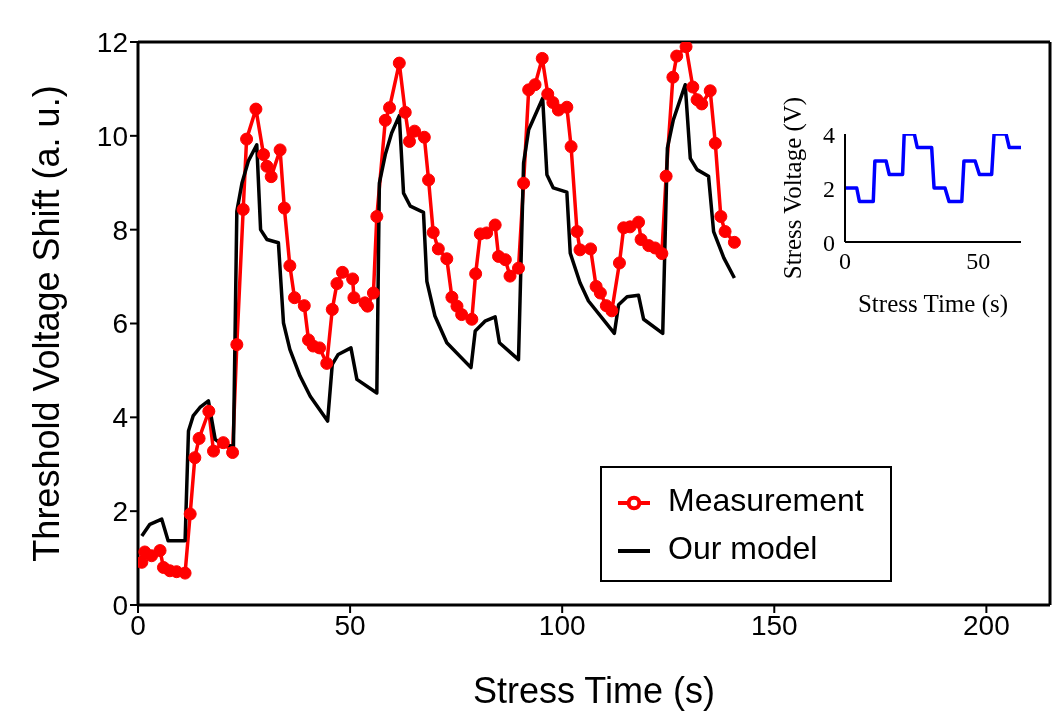  I want to click on y-axis-title: Threshold Voltage Shift (a. u.), so click(46, 323).